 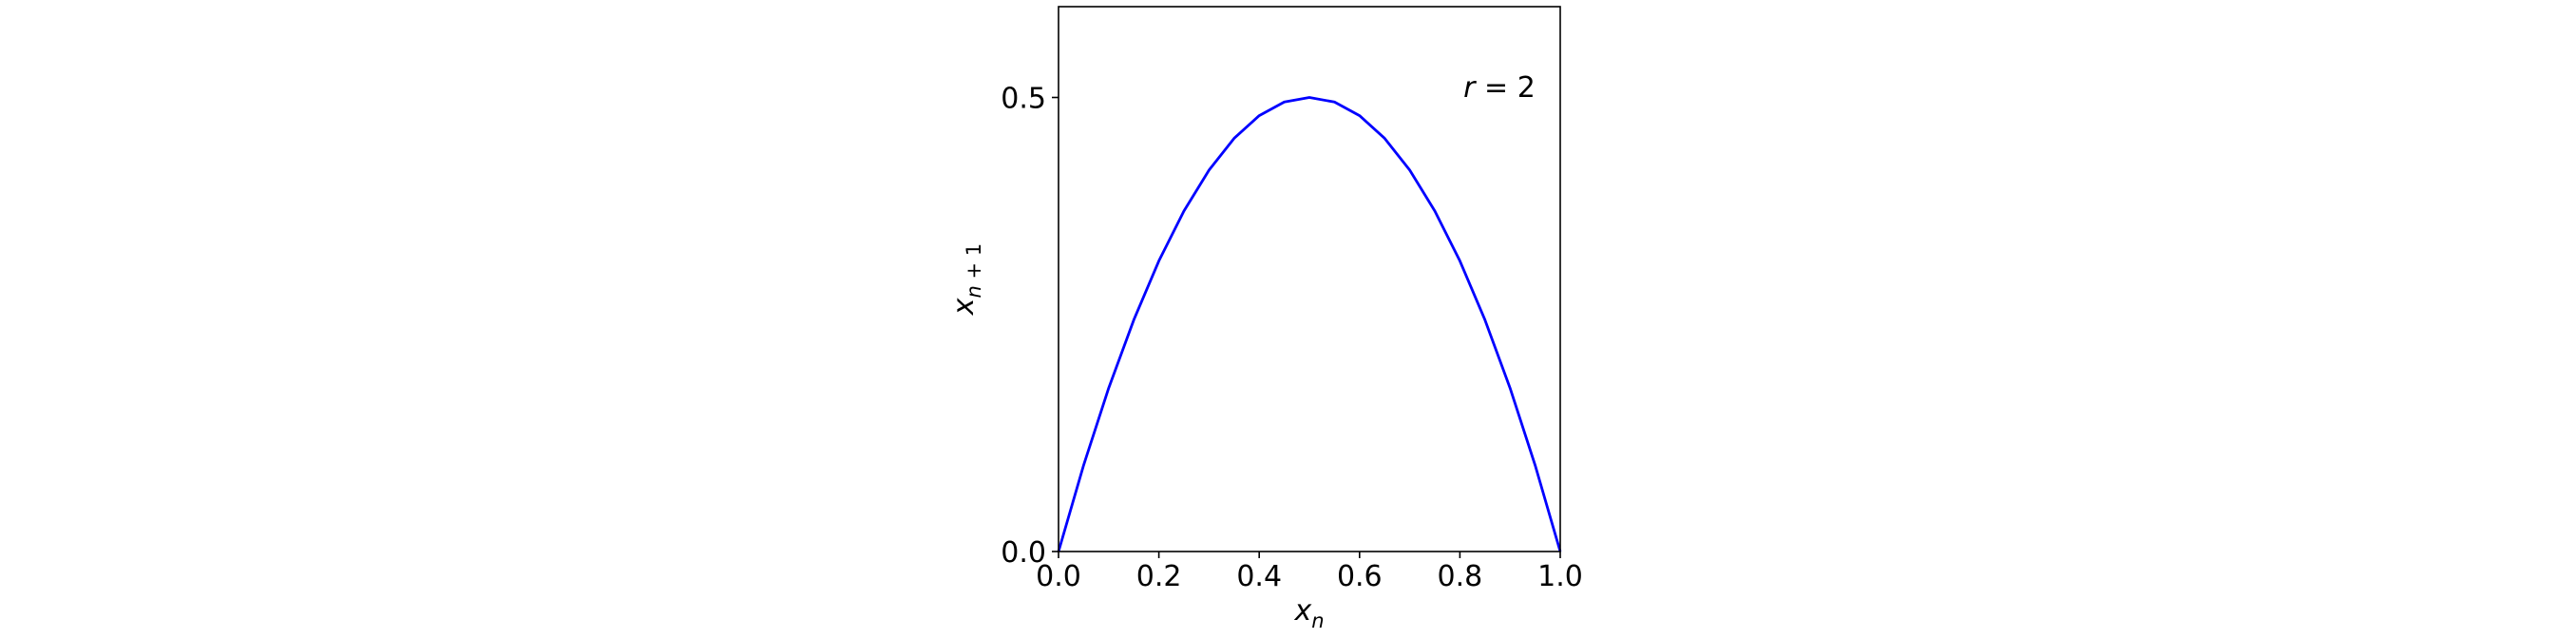 I want to click on x-axis-label-subscript: n, so click(x=1317, y=621).